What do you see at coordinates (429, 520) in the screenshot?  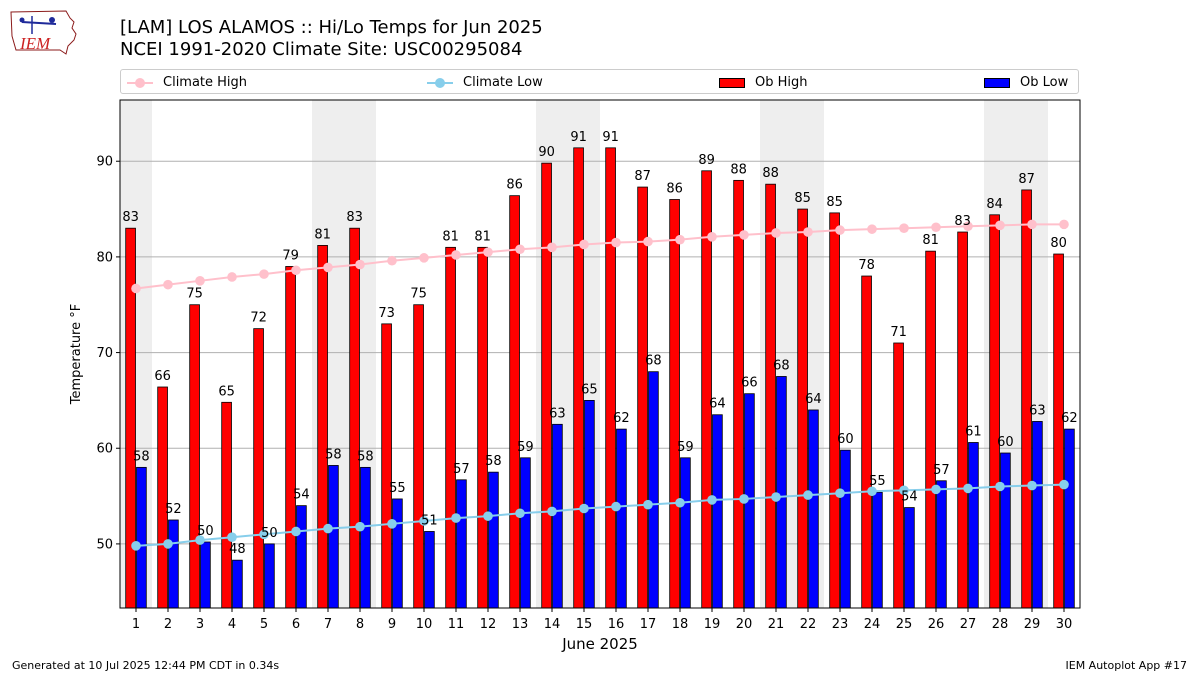 I see `ob-low-label: 51` at bounding box center [429, 520].